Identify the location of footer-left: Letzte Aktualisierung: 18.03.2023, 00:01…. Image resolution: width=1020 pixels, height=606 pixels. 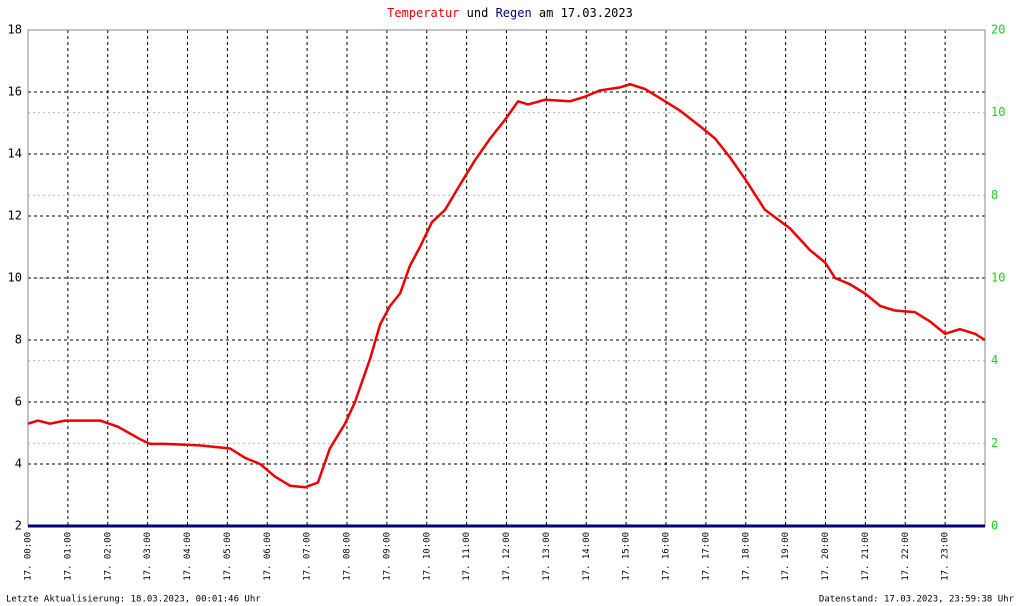
(133, 600).